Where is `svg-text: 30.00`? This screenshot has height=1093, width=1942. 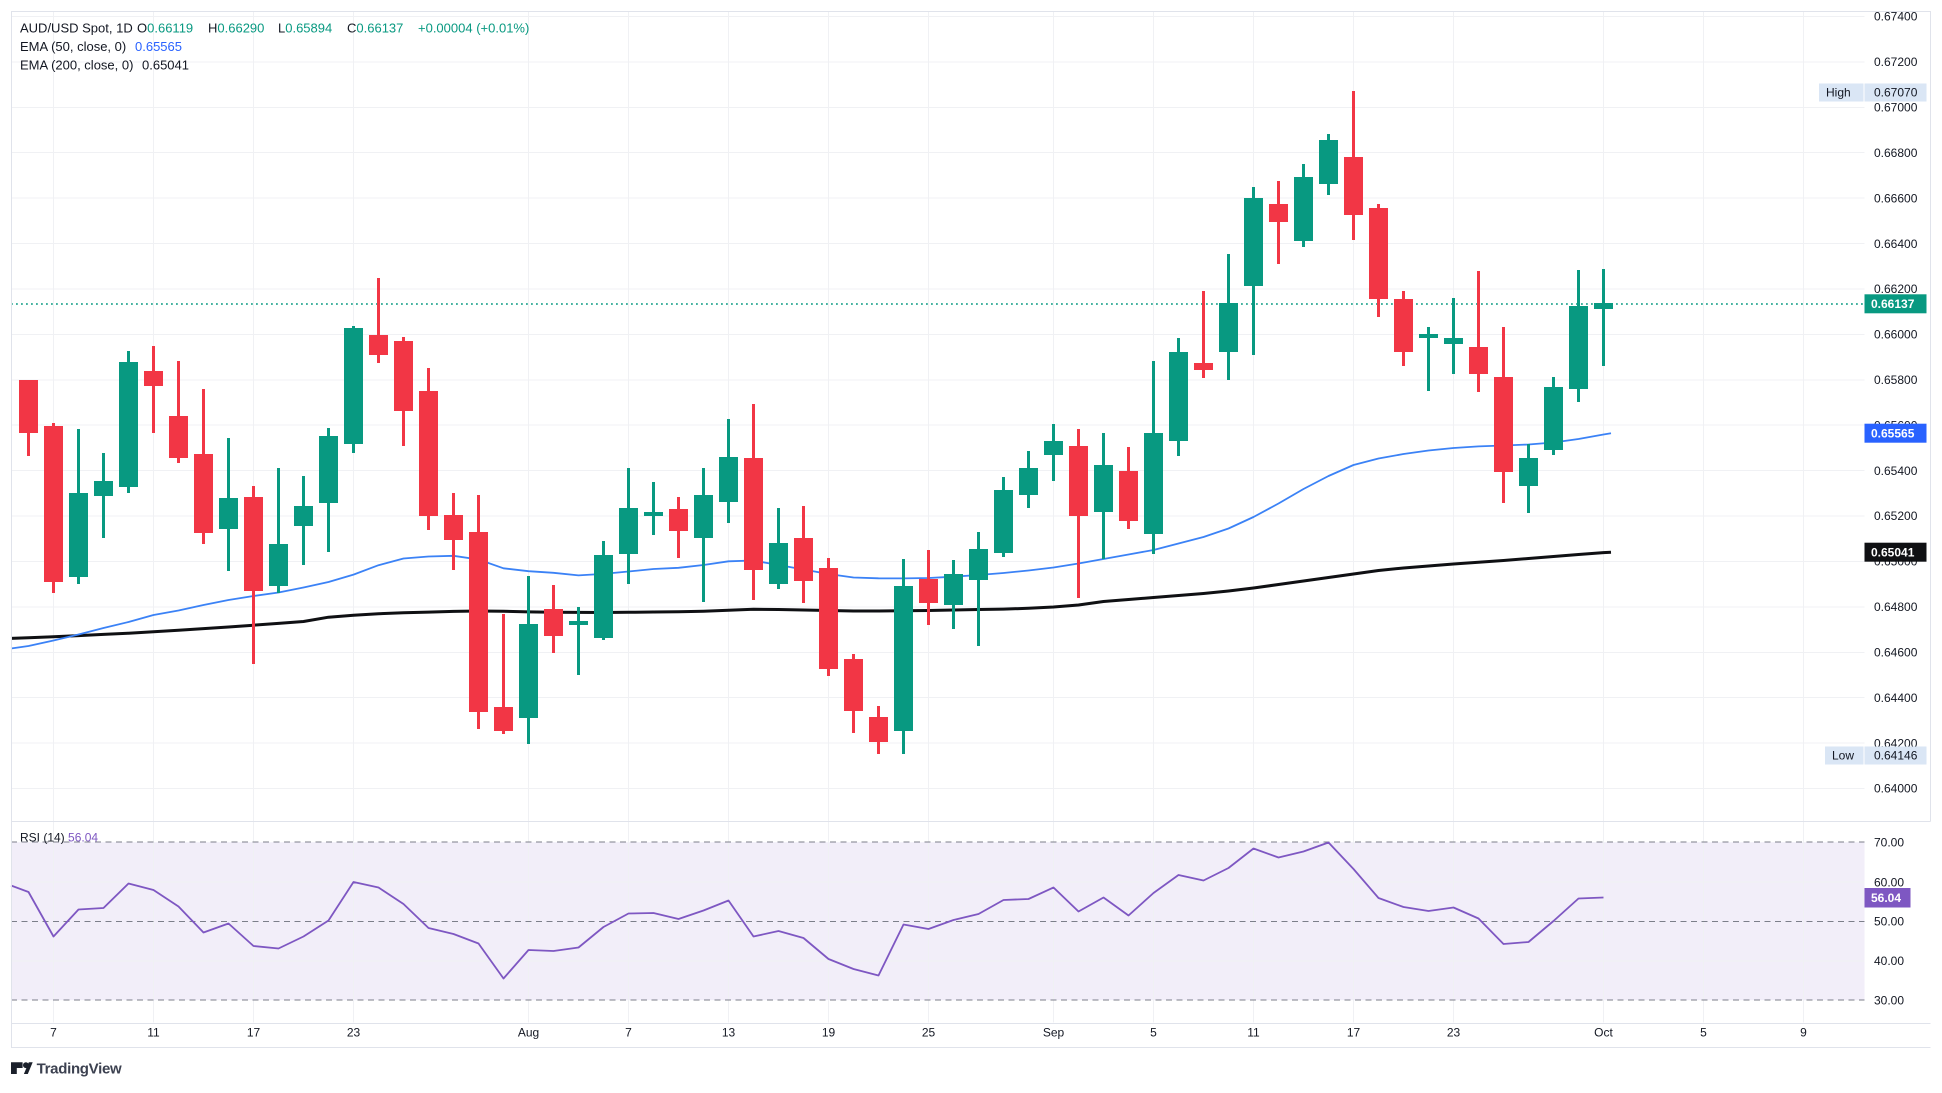 svg-text: 30.00 is located at coordinates (1889, 1000).